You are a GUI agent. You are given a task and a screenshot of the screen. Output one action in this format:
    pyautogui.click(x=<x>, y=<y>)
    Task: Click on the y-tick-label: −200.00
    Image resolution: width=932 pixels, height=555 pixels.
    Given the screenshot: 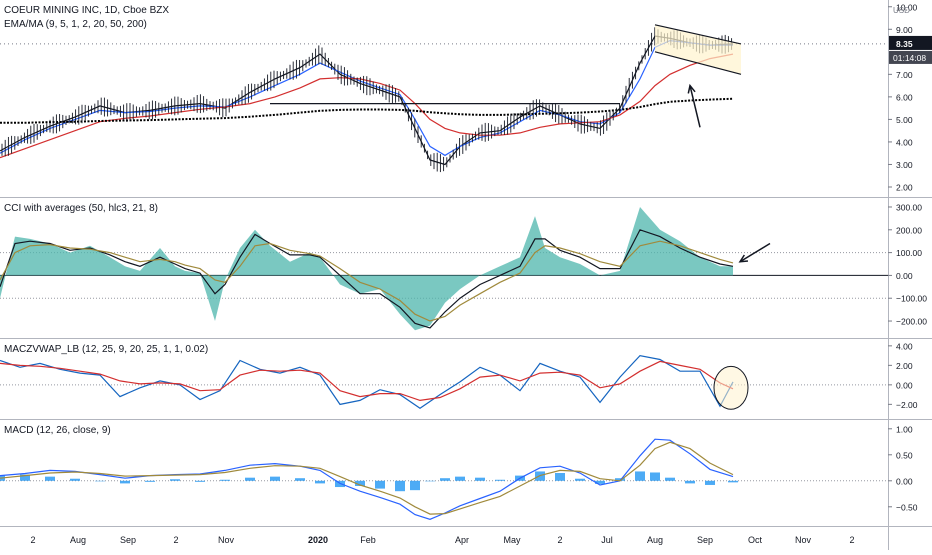 What is the action you would take?
    pyautogui.click(x=911, y=322)
    